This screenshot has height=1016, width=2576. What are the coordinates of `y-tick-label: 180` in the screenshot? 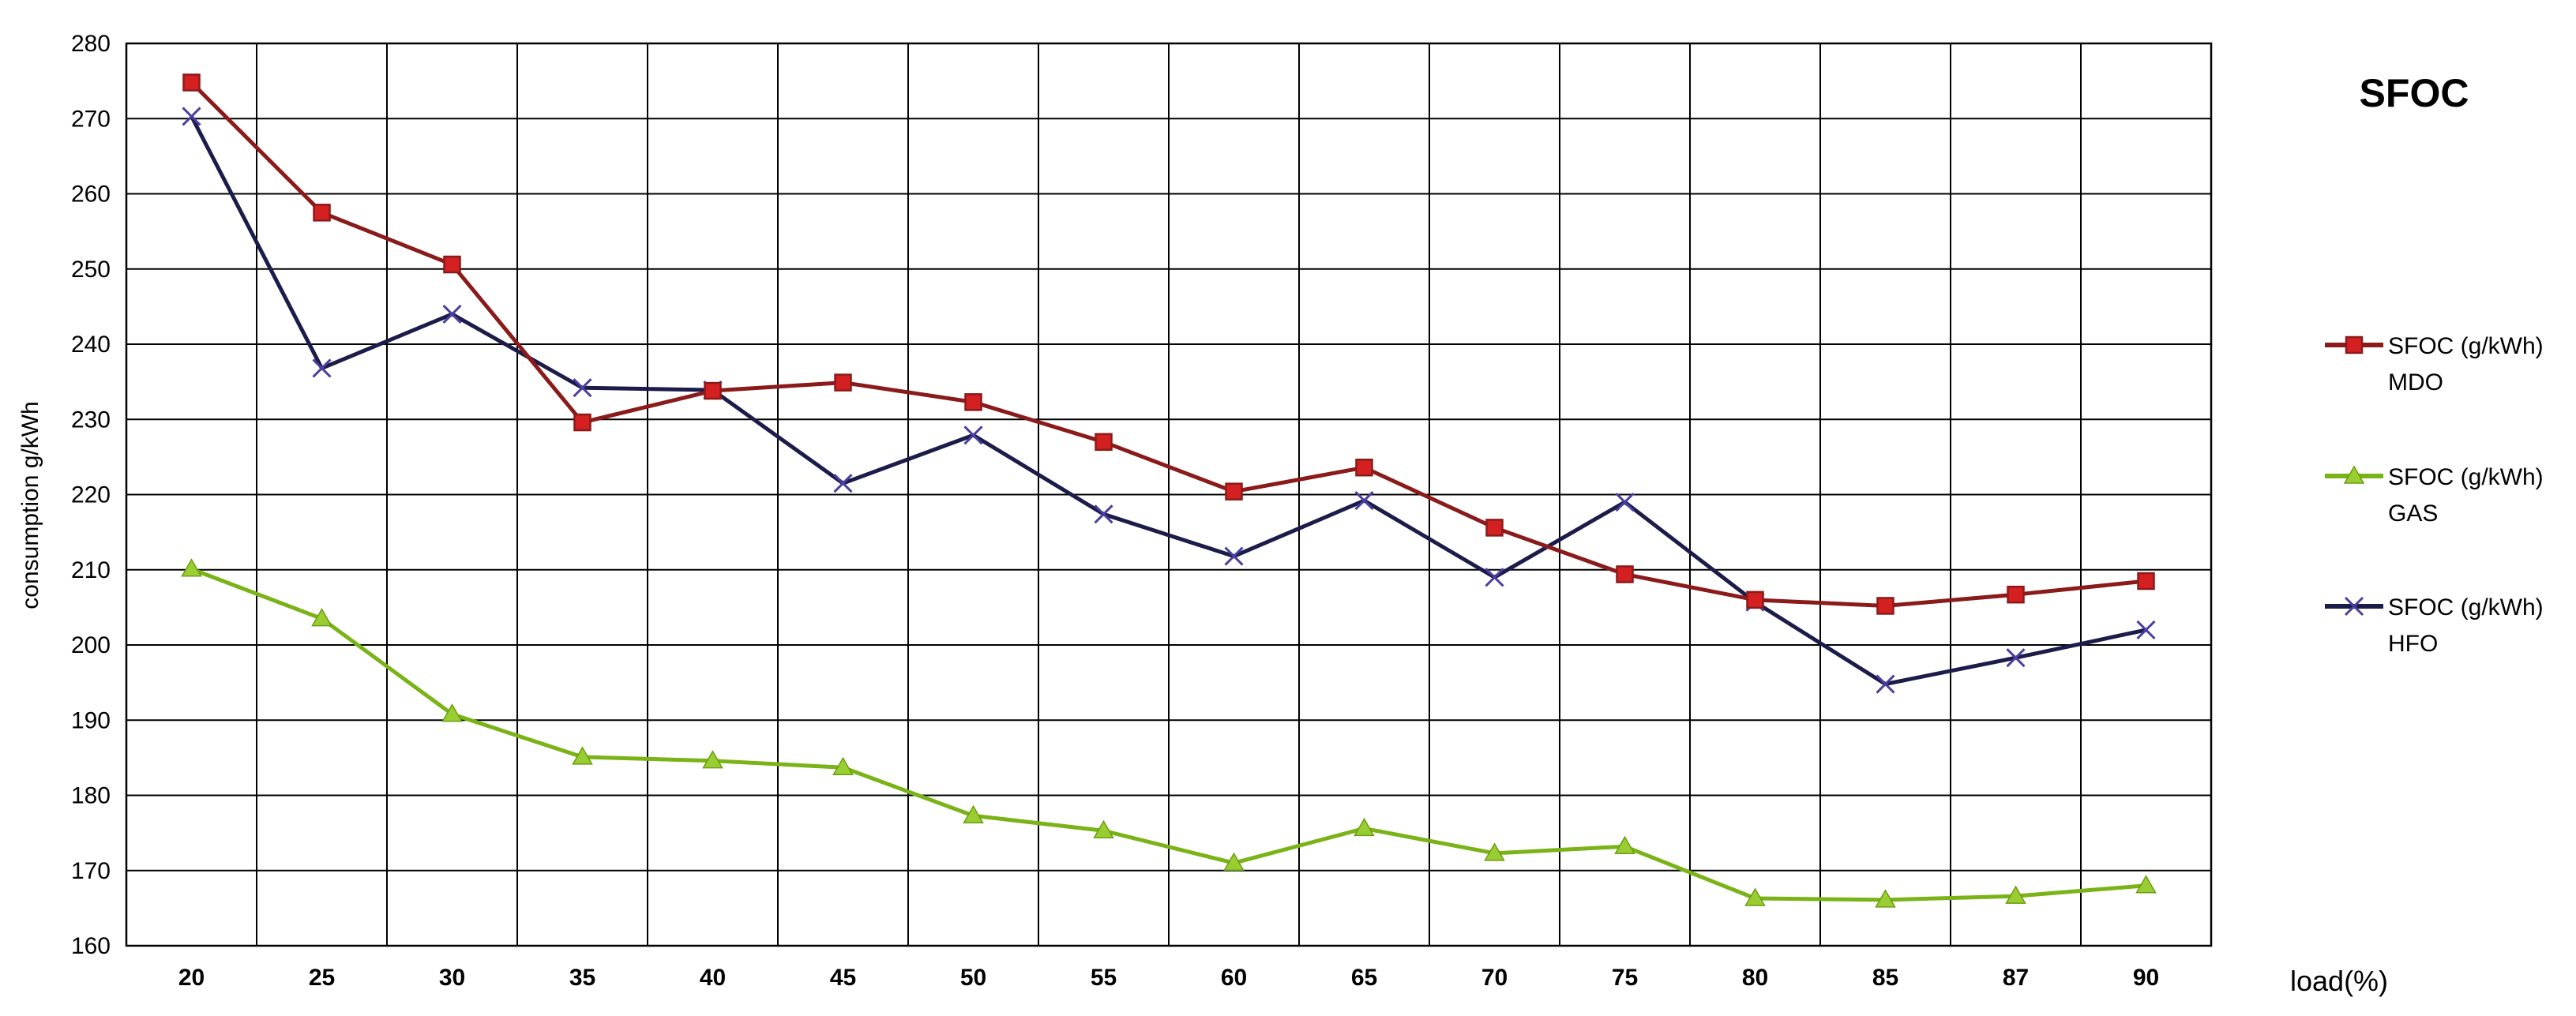 It's located at (91, 796).